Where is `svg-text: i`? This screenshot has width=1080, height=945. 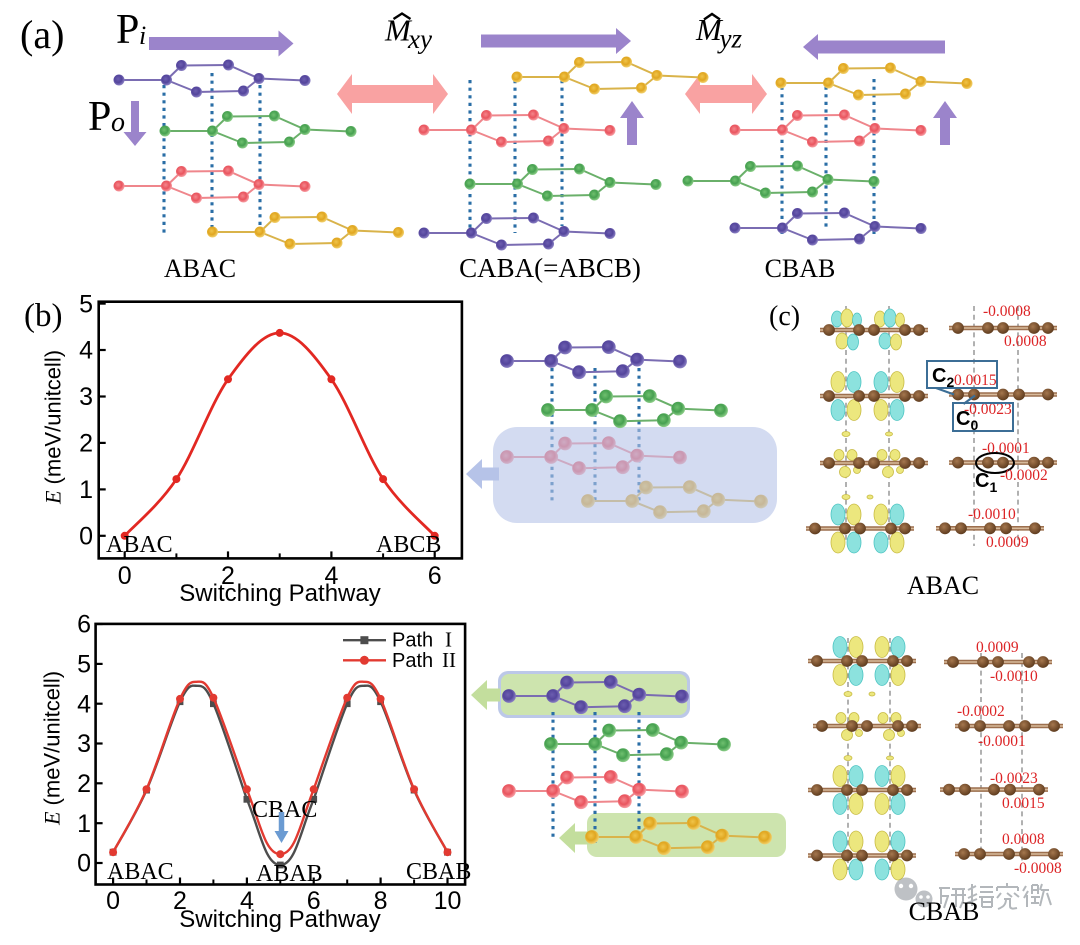
svg-text: i is located at coordinates (142, 35).